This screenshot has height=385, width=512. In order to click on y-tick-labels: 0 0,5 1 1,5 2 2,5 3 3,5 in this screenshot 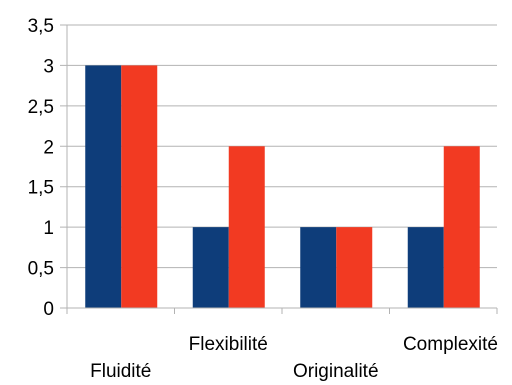, I will do `click(41, 168)`.